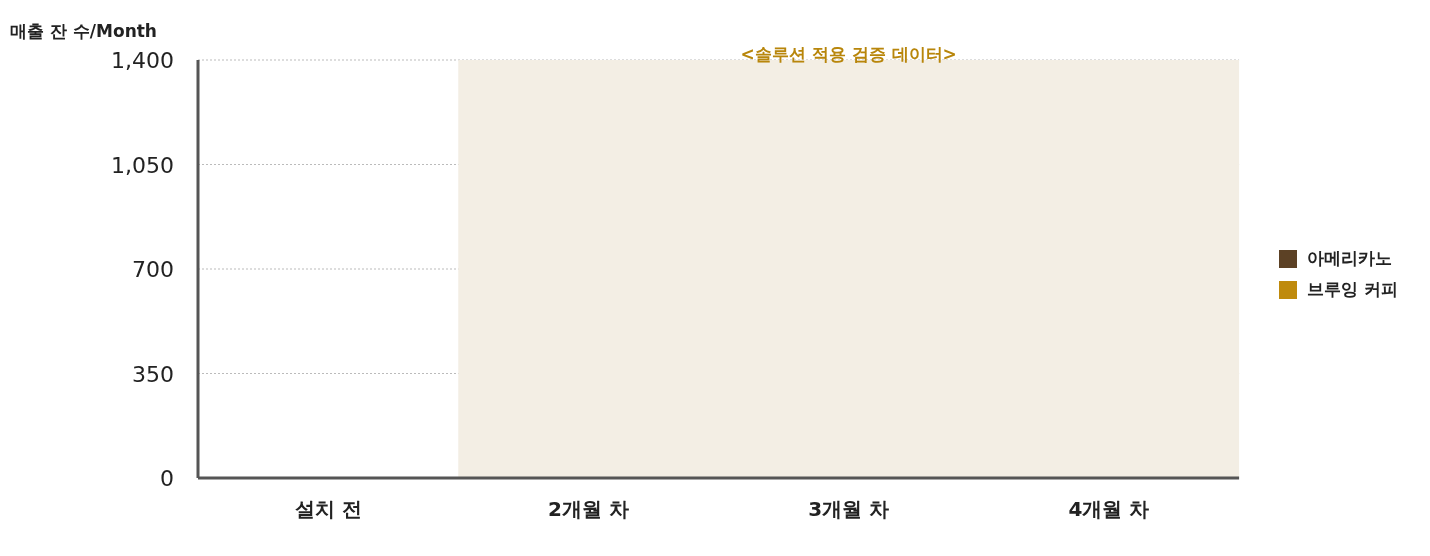  What do you see at coordinates (167, 478) in the screenshot?
I see `y-tick-label: 0` at bounding box center [167, 478].